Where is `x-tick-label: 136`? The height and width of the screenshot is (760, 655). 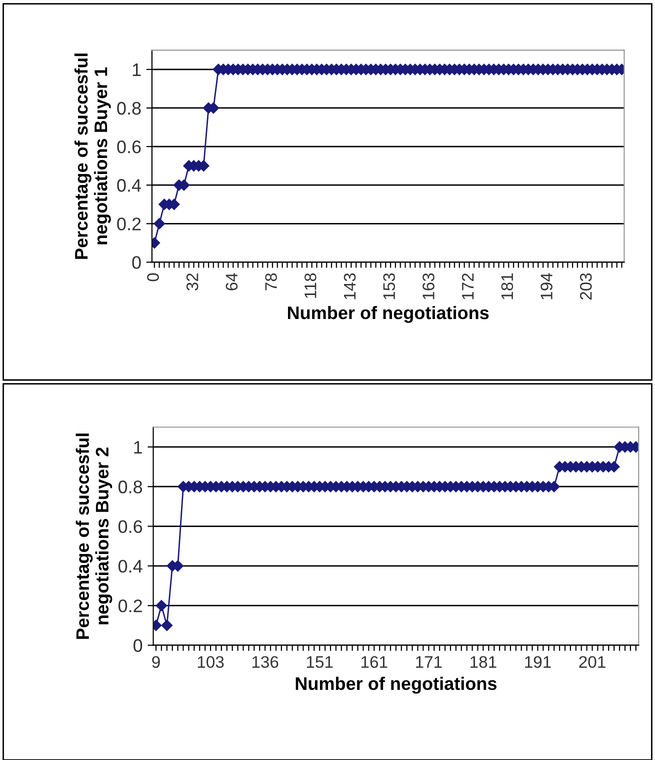
x-tick-label: 136 is located at coordinates (265, 662).